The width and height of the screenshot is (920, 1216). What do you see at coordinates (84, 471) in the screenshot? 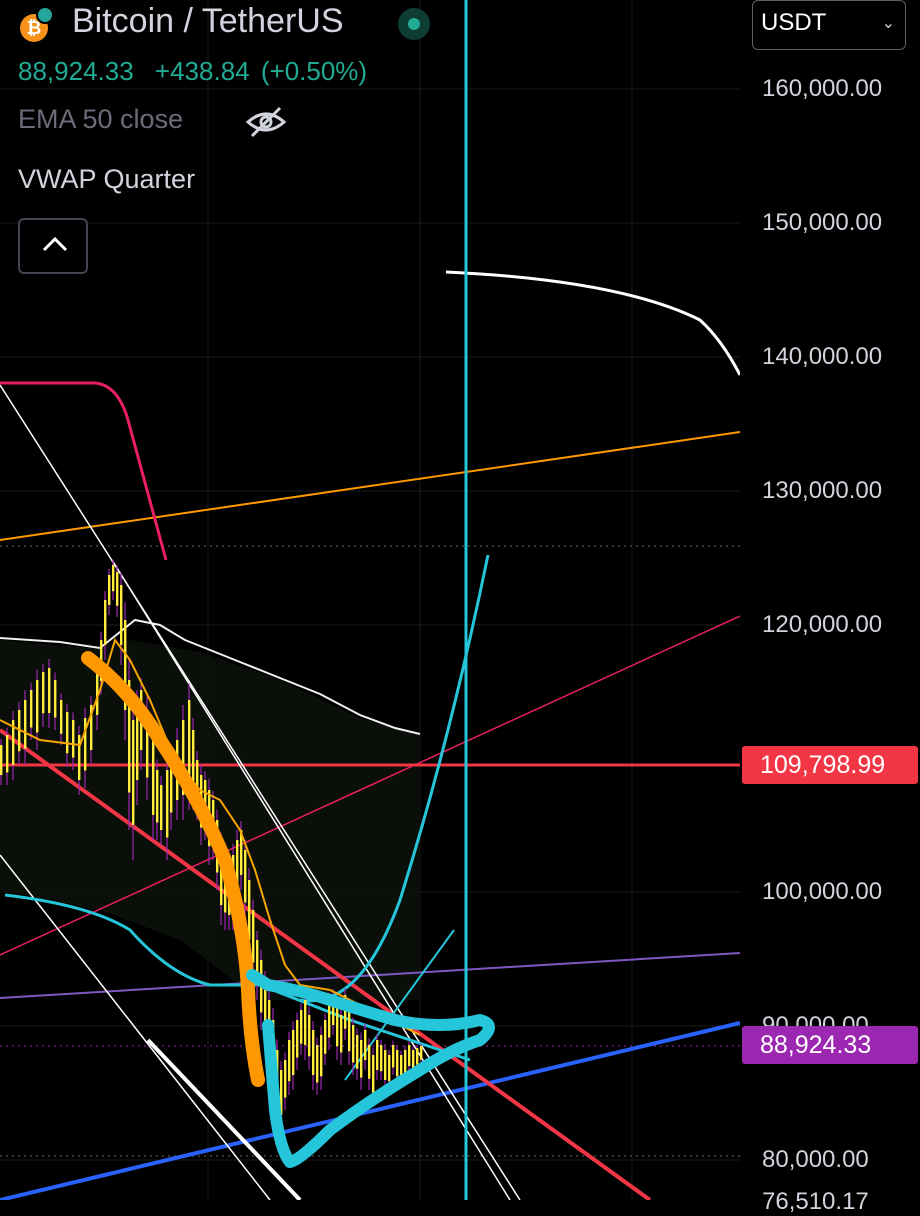
I see `magenta-curve` at bounding box center [84, 471].